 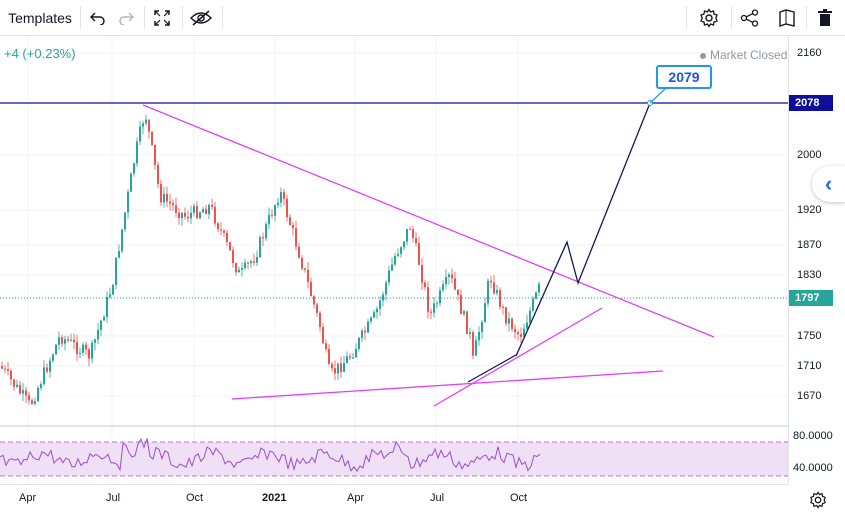 What do you see at coordinates (809, 210) in the screenshot?
I see `price-tick: 1920` at bounding box center [809, 210].